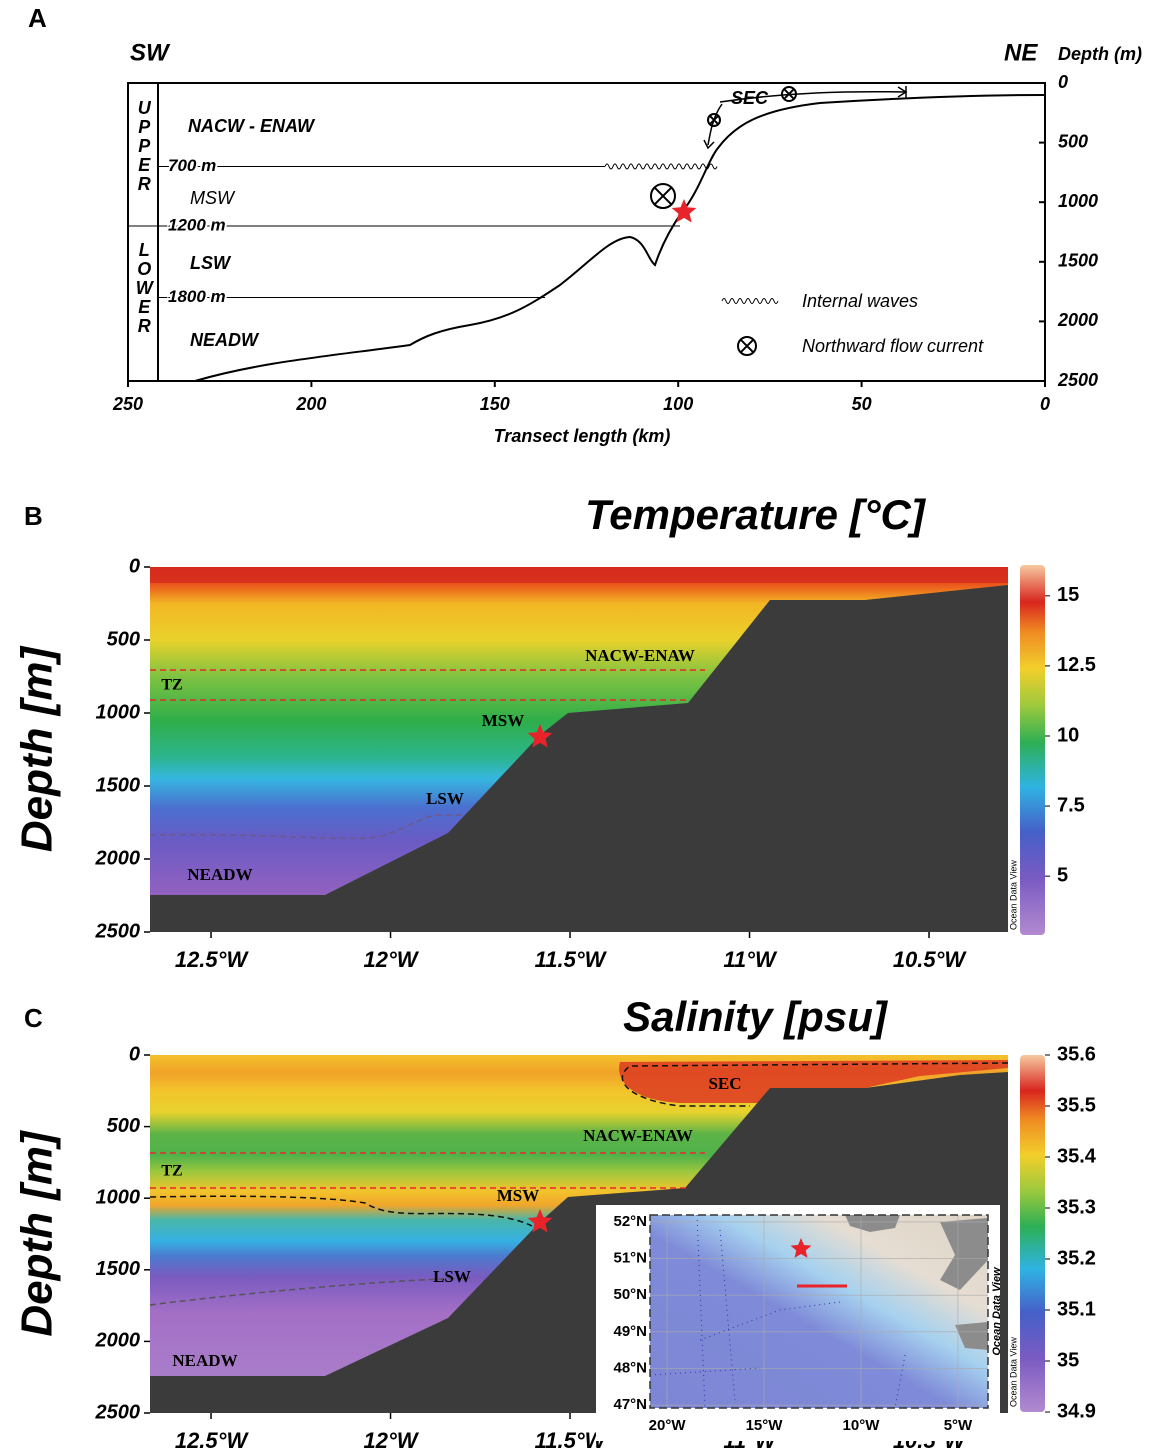 Image resolution: width=1170 pixels, height=1454 pixels. Describe the element at coordinates (144, 287) in the screenshot. I see `group-label: LOWER` at that location.